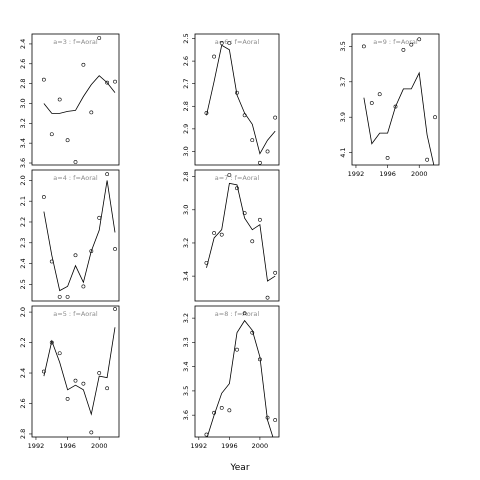  Describe the element at coordinates (186, 129) in the screenshot. I see `y-tick-label: 2.9` at that location.